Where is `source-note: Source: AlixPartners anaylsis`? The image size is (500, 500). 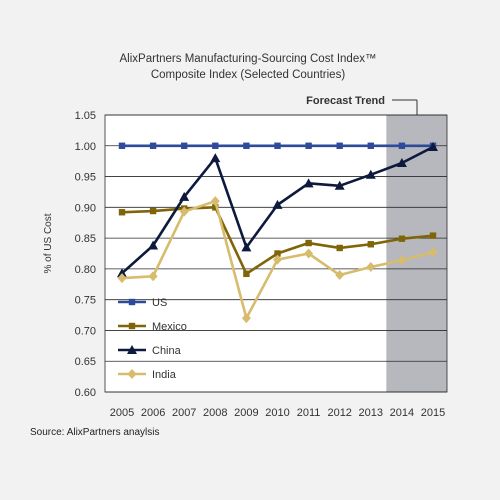
source-note: Source: AlixPartners anaylsis is located at coordinates (95, 432).